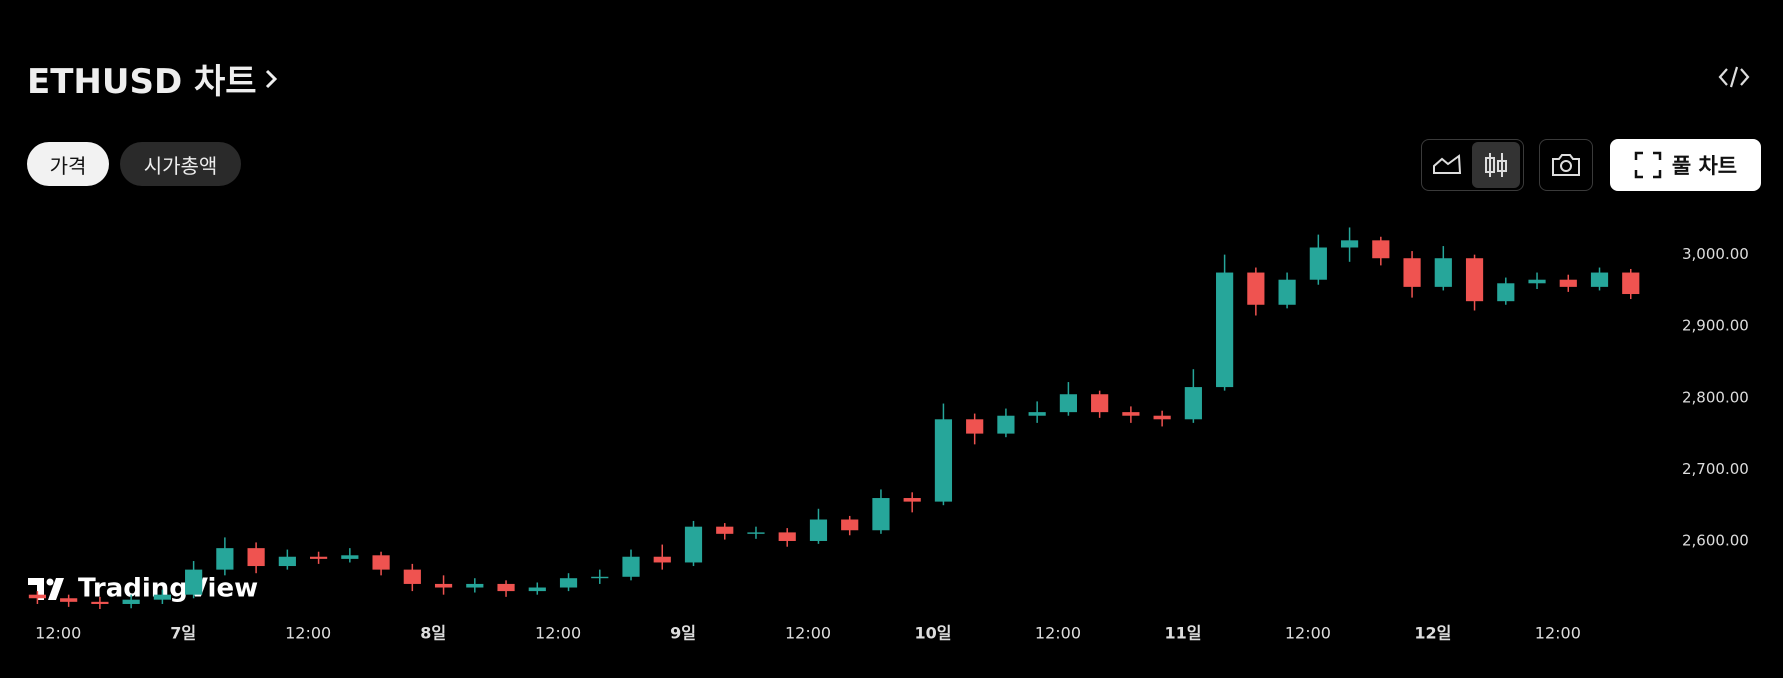  Describe the element at coordinates (271, 78) in the screenshot. I see `chevron-icon` at that location.